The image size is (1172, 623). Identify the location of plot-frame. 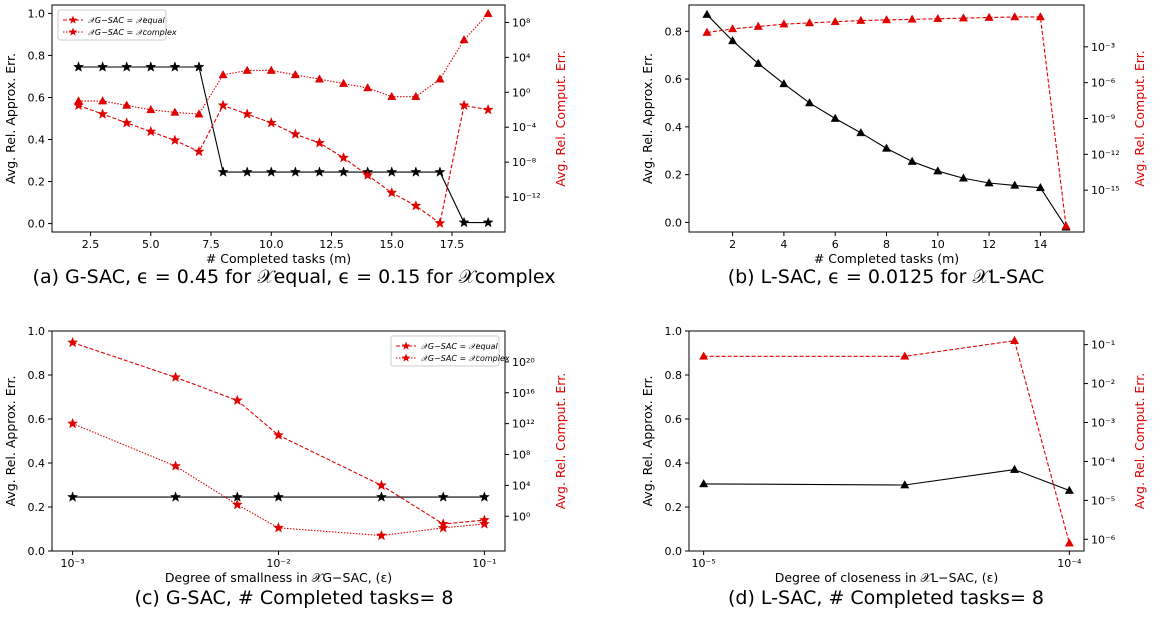
(886, 118).